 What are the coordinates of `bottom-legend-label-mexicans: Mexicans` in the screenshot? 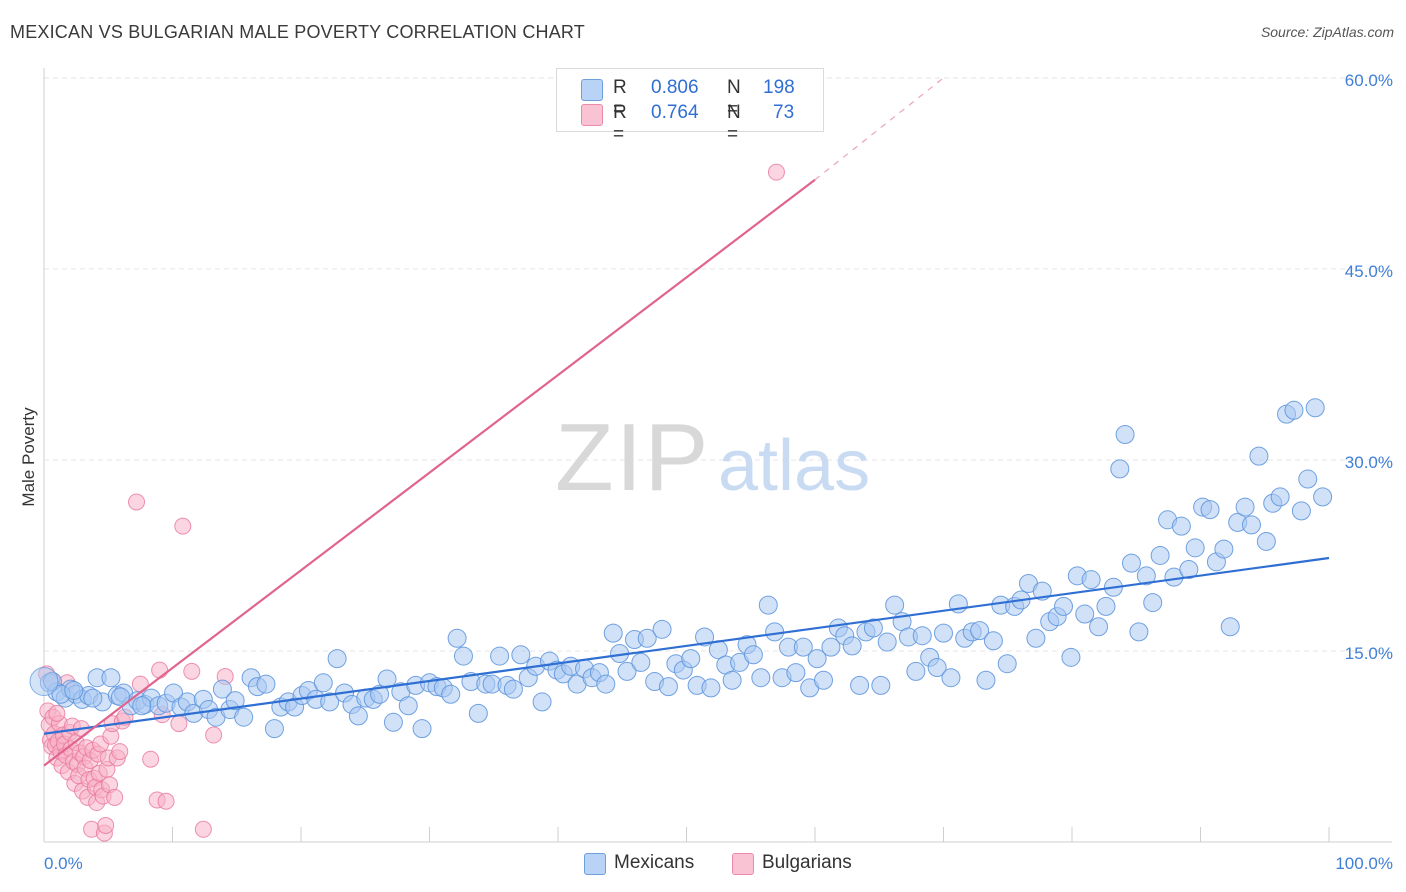 It's located at (654, 862).